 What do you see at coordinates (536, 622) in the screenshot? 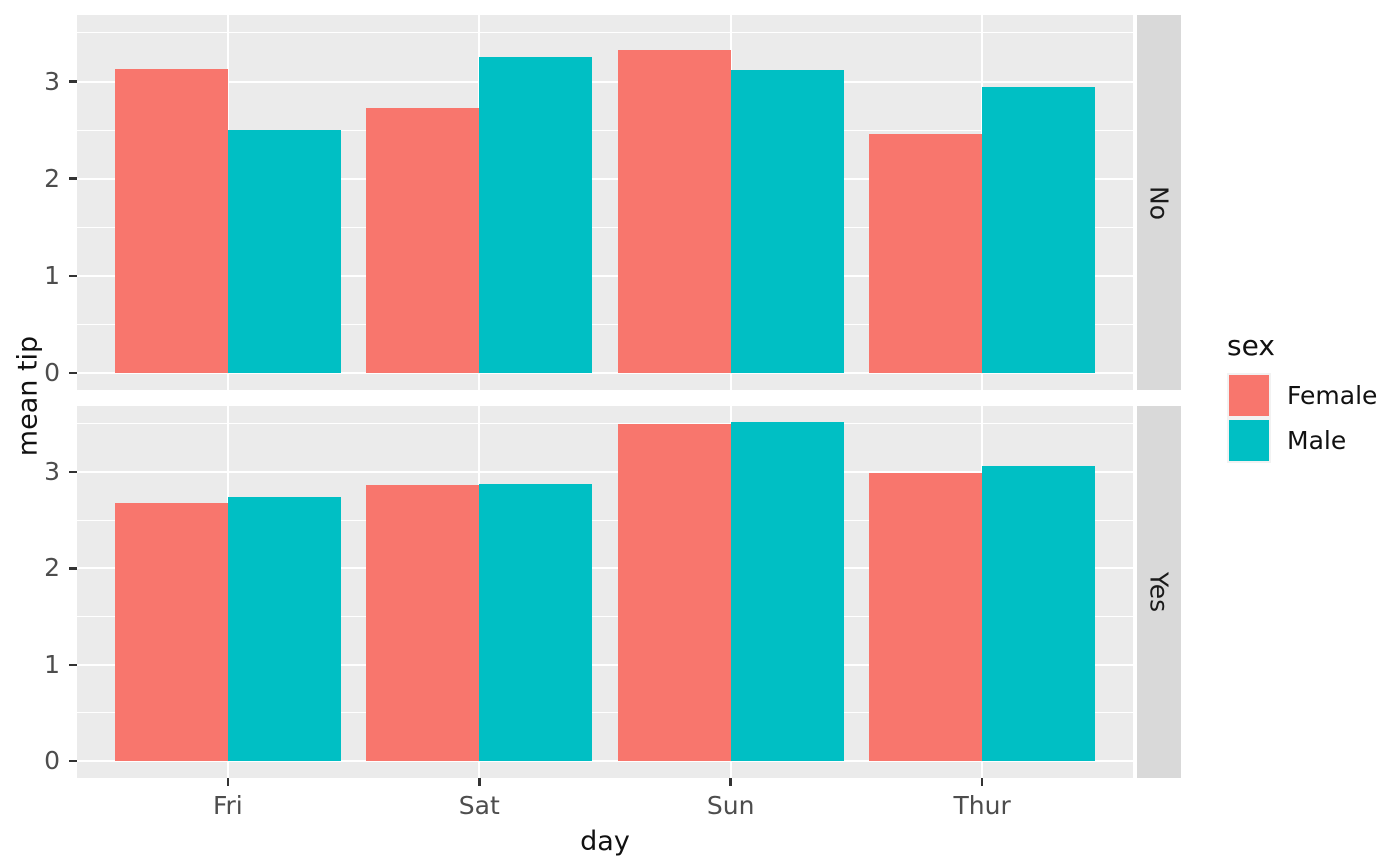
I see `bar-male-sat-yes` at bounding box center [536, 622].